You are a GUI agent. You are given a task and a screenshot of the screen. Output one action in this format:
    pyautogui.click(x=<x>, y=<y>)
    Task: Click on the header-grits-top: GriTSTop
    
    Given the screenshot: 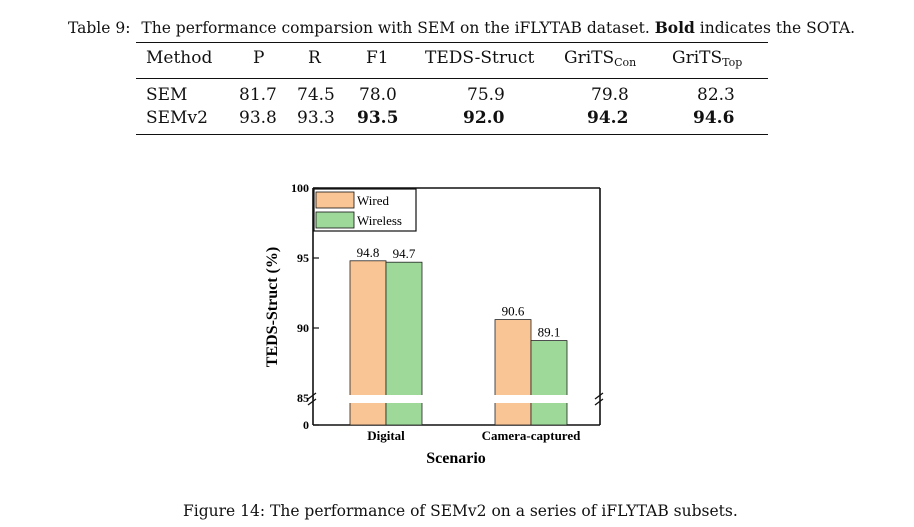 What is the action you would take?
    pyautogui.click(x=707, y=58)
    